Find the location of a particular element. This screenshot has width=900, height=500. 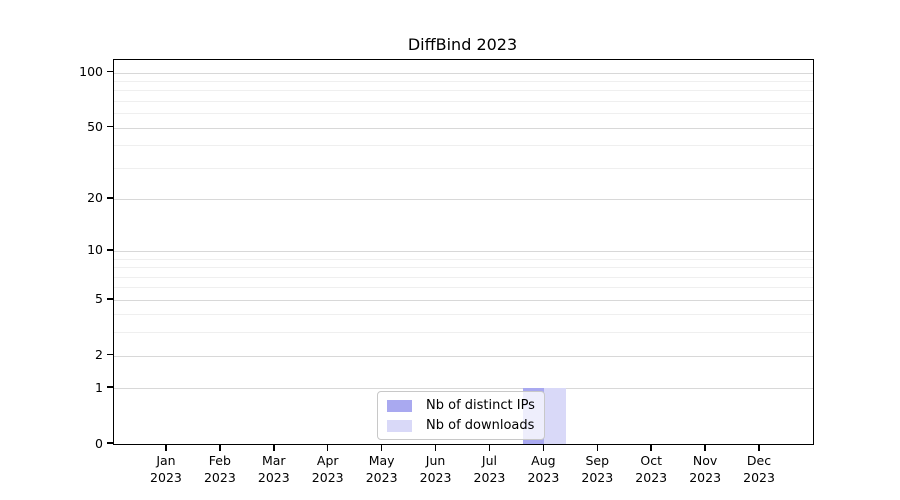

legend-item-distinct-ips: Nb of distinct IPs is located at coordinates (461, 405).